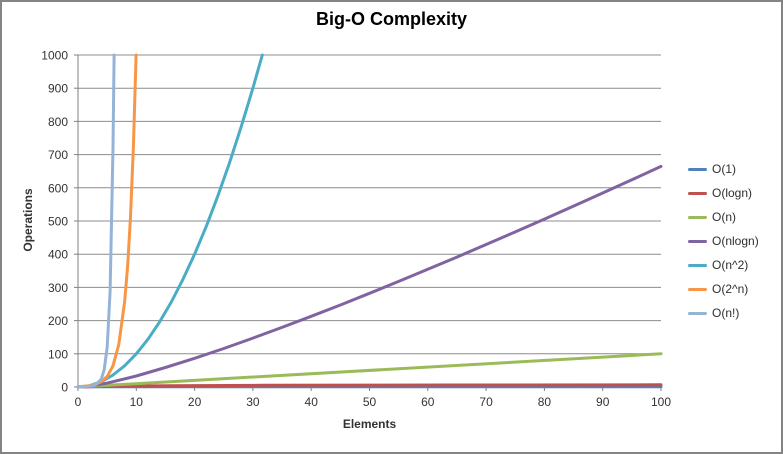 The image size is (783, 454). Describe the element at coordinates (58, 122) in the screenshot. I see `y-tick-label: 800` at that location.